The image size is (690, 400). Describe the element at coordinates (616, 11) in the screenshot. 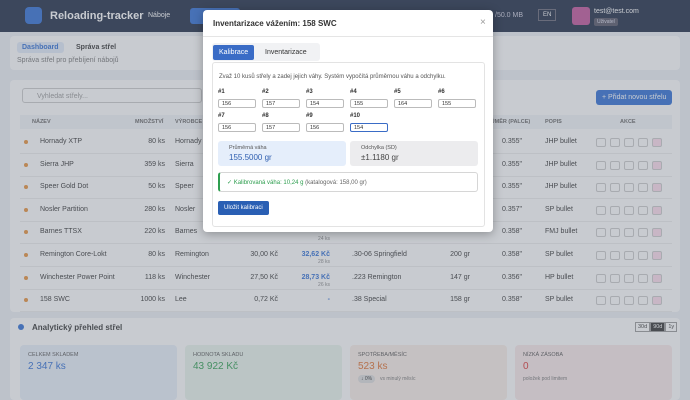

I see `user-email: test@test.com` at that location.